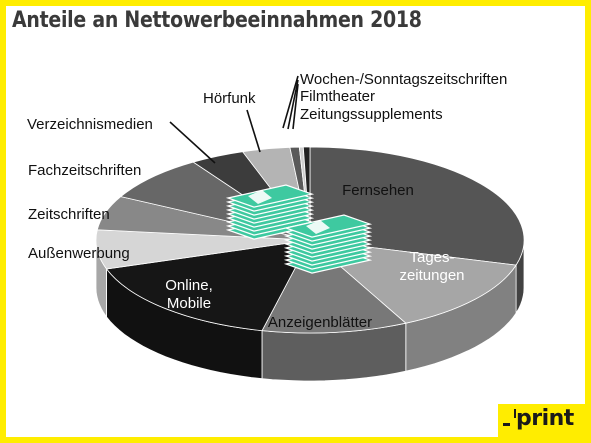 The image size is (591, 443). I want to click on slice-label-inside: Mobile, so click(189, 303).